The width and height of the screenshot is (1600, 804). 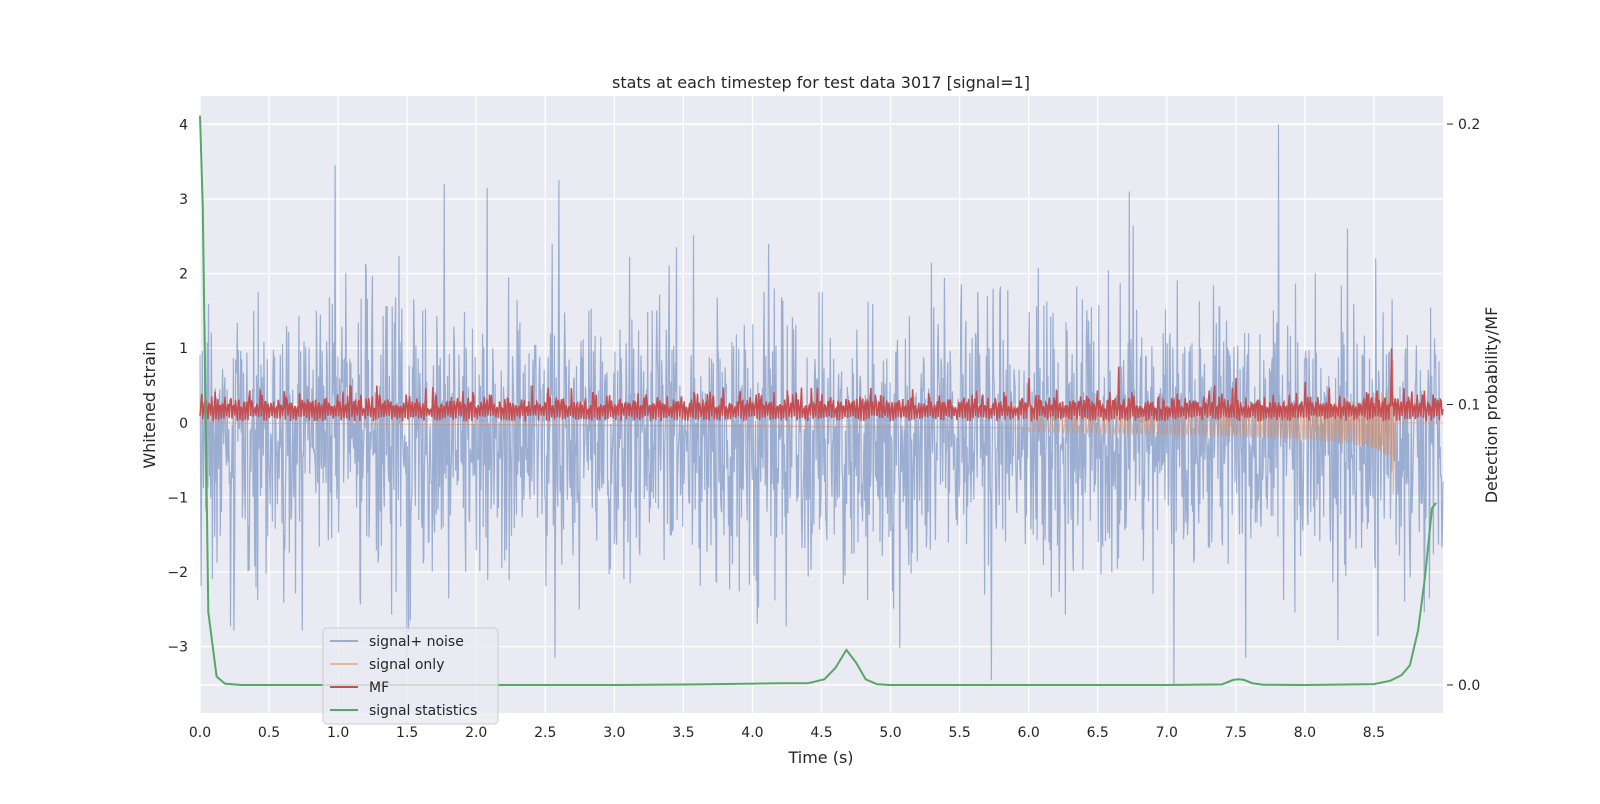 What do you see at coordinates (423, 711) in the screenshot?
I see `legend-label: signal statistics` at bounding box center [423, 711].